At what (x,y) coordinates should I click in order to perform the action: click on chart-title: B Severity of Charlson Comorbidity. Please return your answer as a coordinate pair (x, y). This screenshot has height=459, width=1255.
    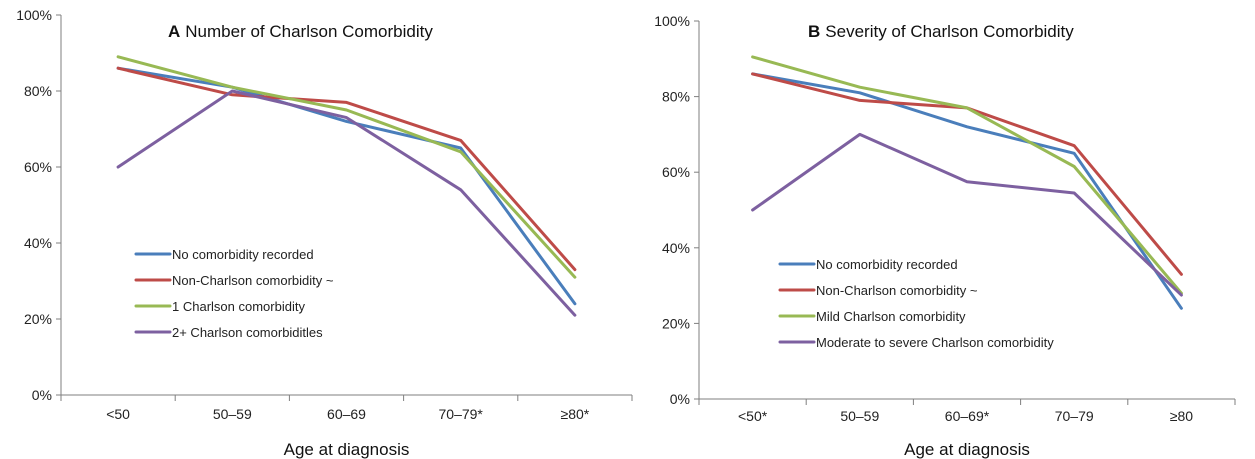
    Looking at the image, I should click on (941, 31).